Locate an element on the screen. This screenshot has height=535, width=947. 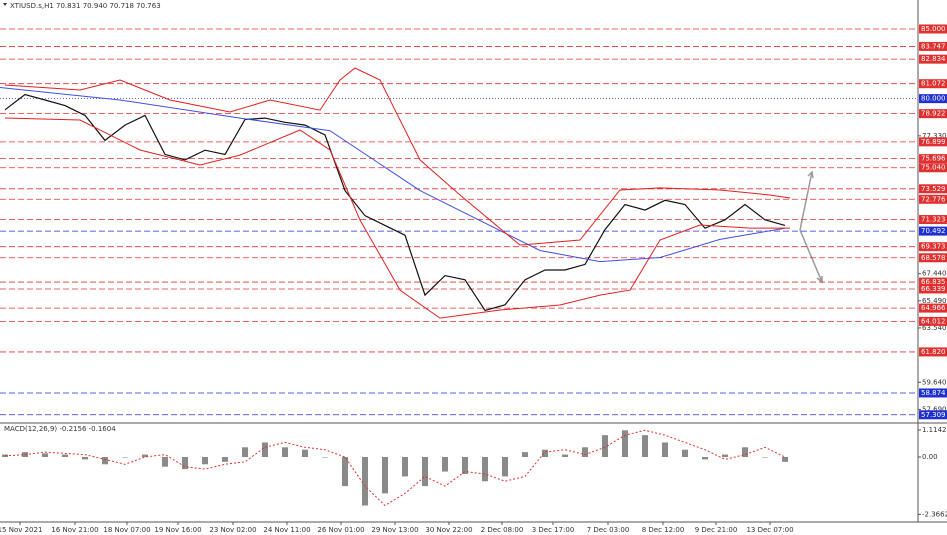
macd-title: MACD(12,26,9) -0.2156 -0.1604 is located at coordinates (60, 429).